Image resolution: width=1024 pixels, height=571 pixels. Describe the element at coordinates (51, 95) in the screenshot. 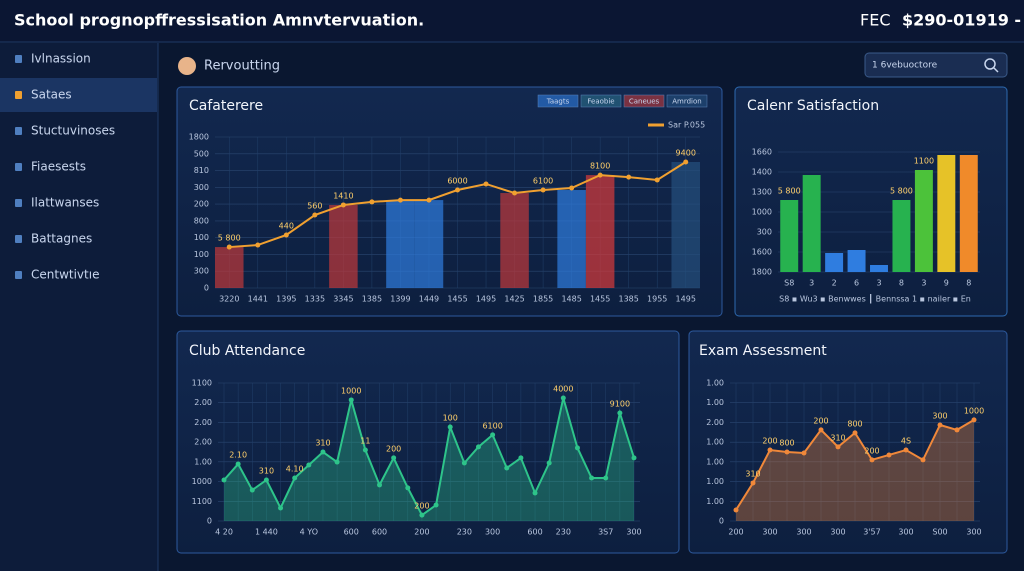

I see `menu-item: Sataes` at that location.